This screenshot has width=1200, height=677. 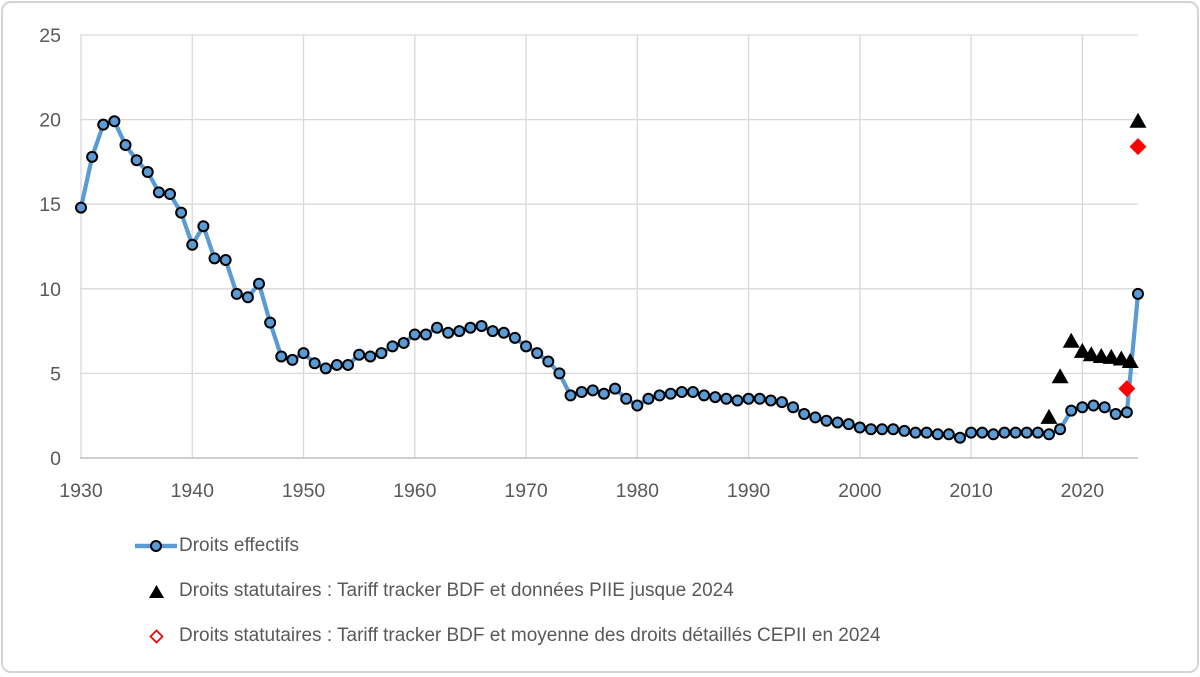 I want to click on x-axis-tick-label: 1960, so click(x=415, y=491).